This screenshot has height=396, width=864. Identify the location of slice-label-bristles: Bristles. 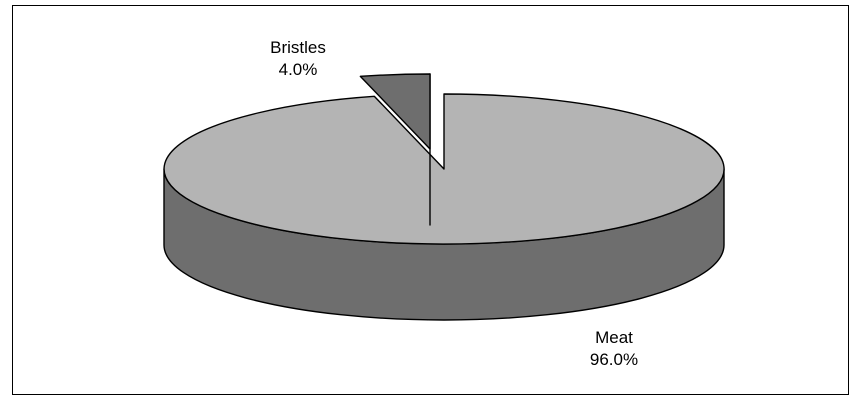
(298, 47).